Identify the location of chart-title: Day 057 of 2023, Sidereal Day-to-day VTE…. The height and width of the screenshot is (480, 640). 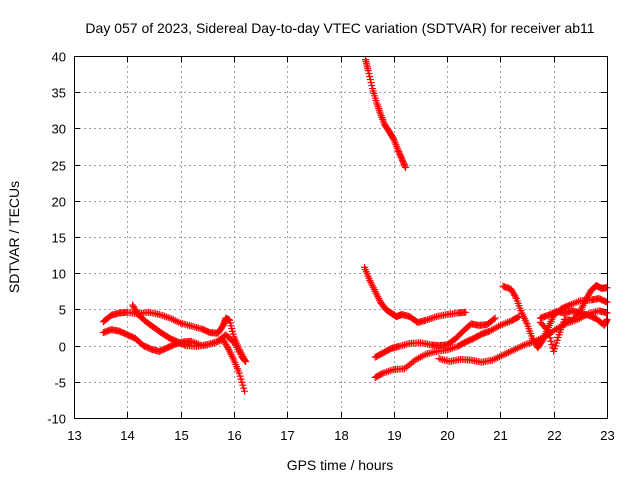
(339, 28).